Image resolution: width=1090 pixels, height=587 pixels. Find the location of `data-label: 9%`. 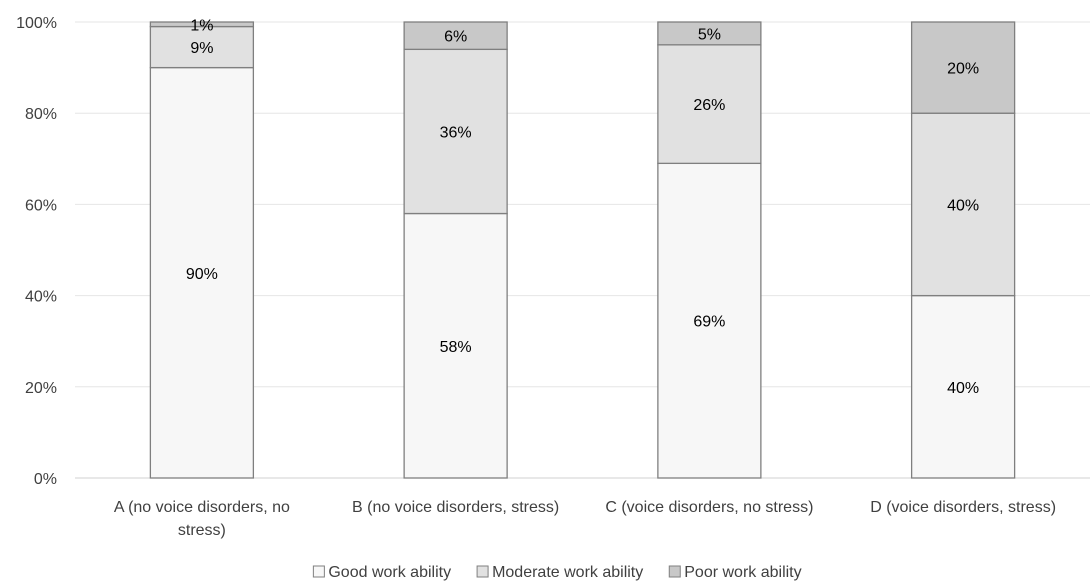

data-label: 9% is located at coordinates (201, 48).